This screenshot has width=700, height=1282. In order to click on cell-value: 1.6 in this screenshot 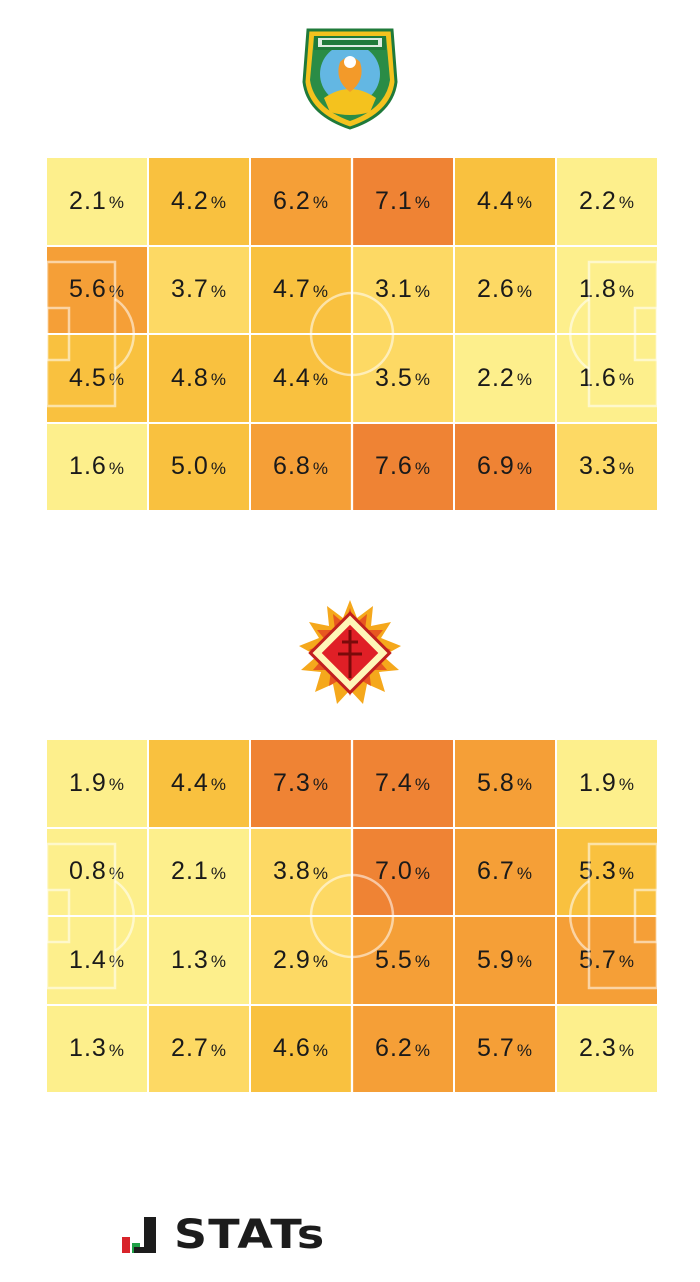, I will do `click(598, 377)`.